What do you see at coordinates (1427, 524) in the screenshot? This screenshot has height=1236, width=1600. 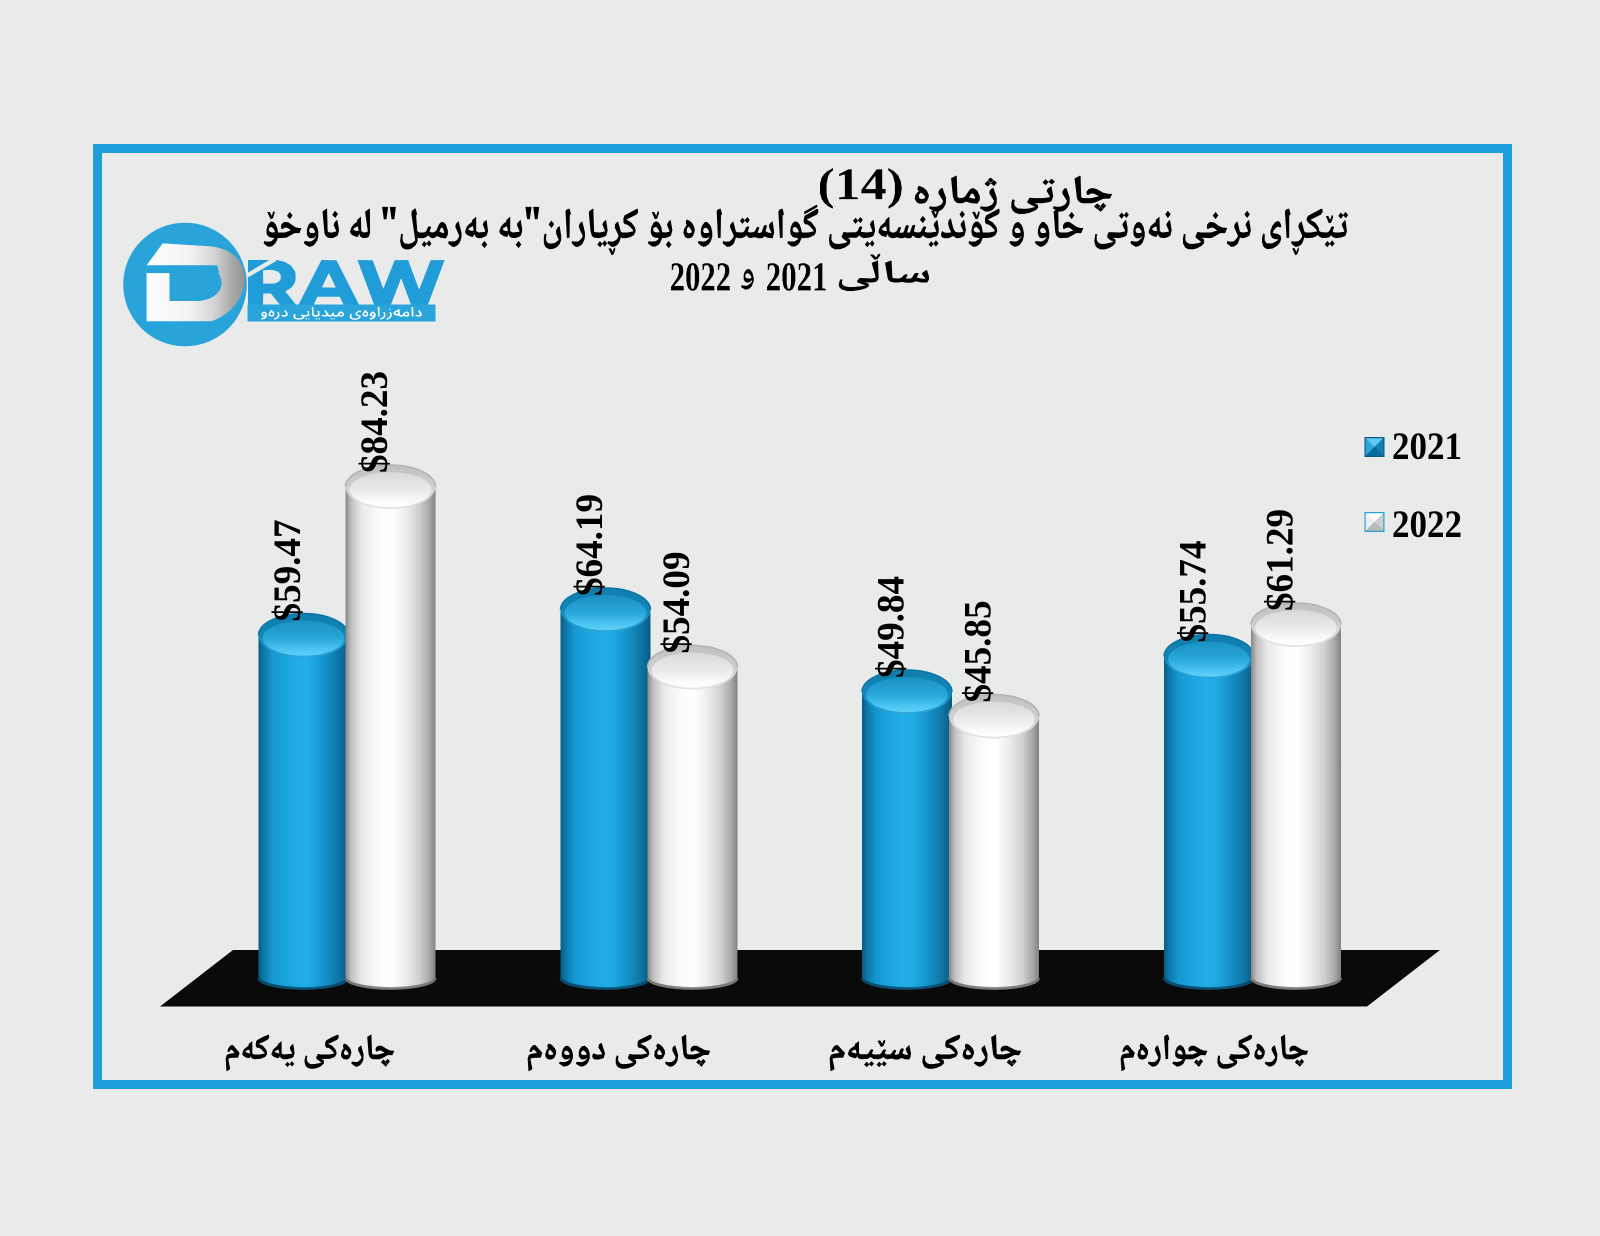 I see `svg-text: 2022` at bounding box center [1427, 524].